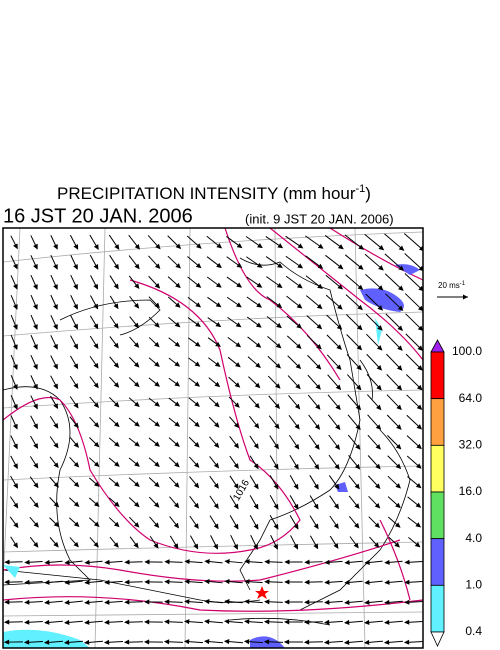 The width and height of the screenshot is (500, 650). I want to click on colorbar: 100.0 64.0 32.0 16.0 4.0 1.0 0.4, so click(456, 493).